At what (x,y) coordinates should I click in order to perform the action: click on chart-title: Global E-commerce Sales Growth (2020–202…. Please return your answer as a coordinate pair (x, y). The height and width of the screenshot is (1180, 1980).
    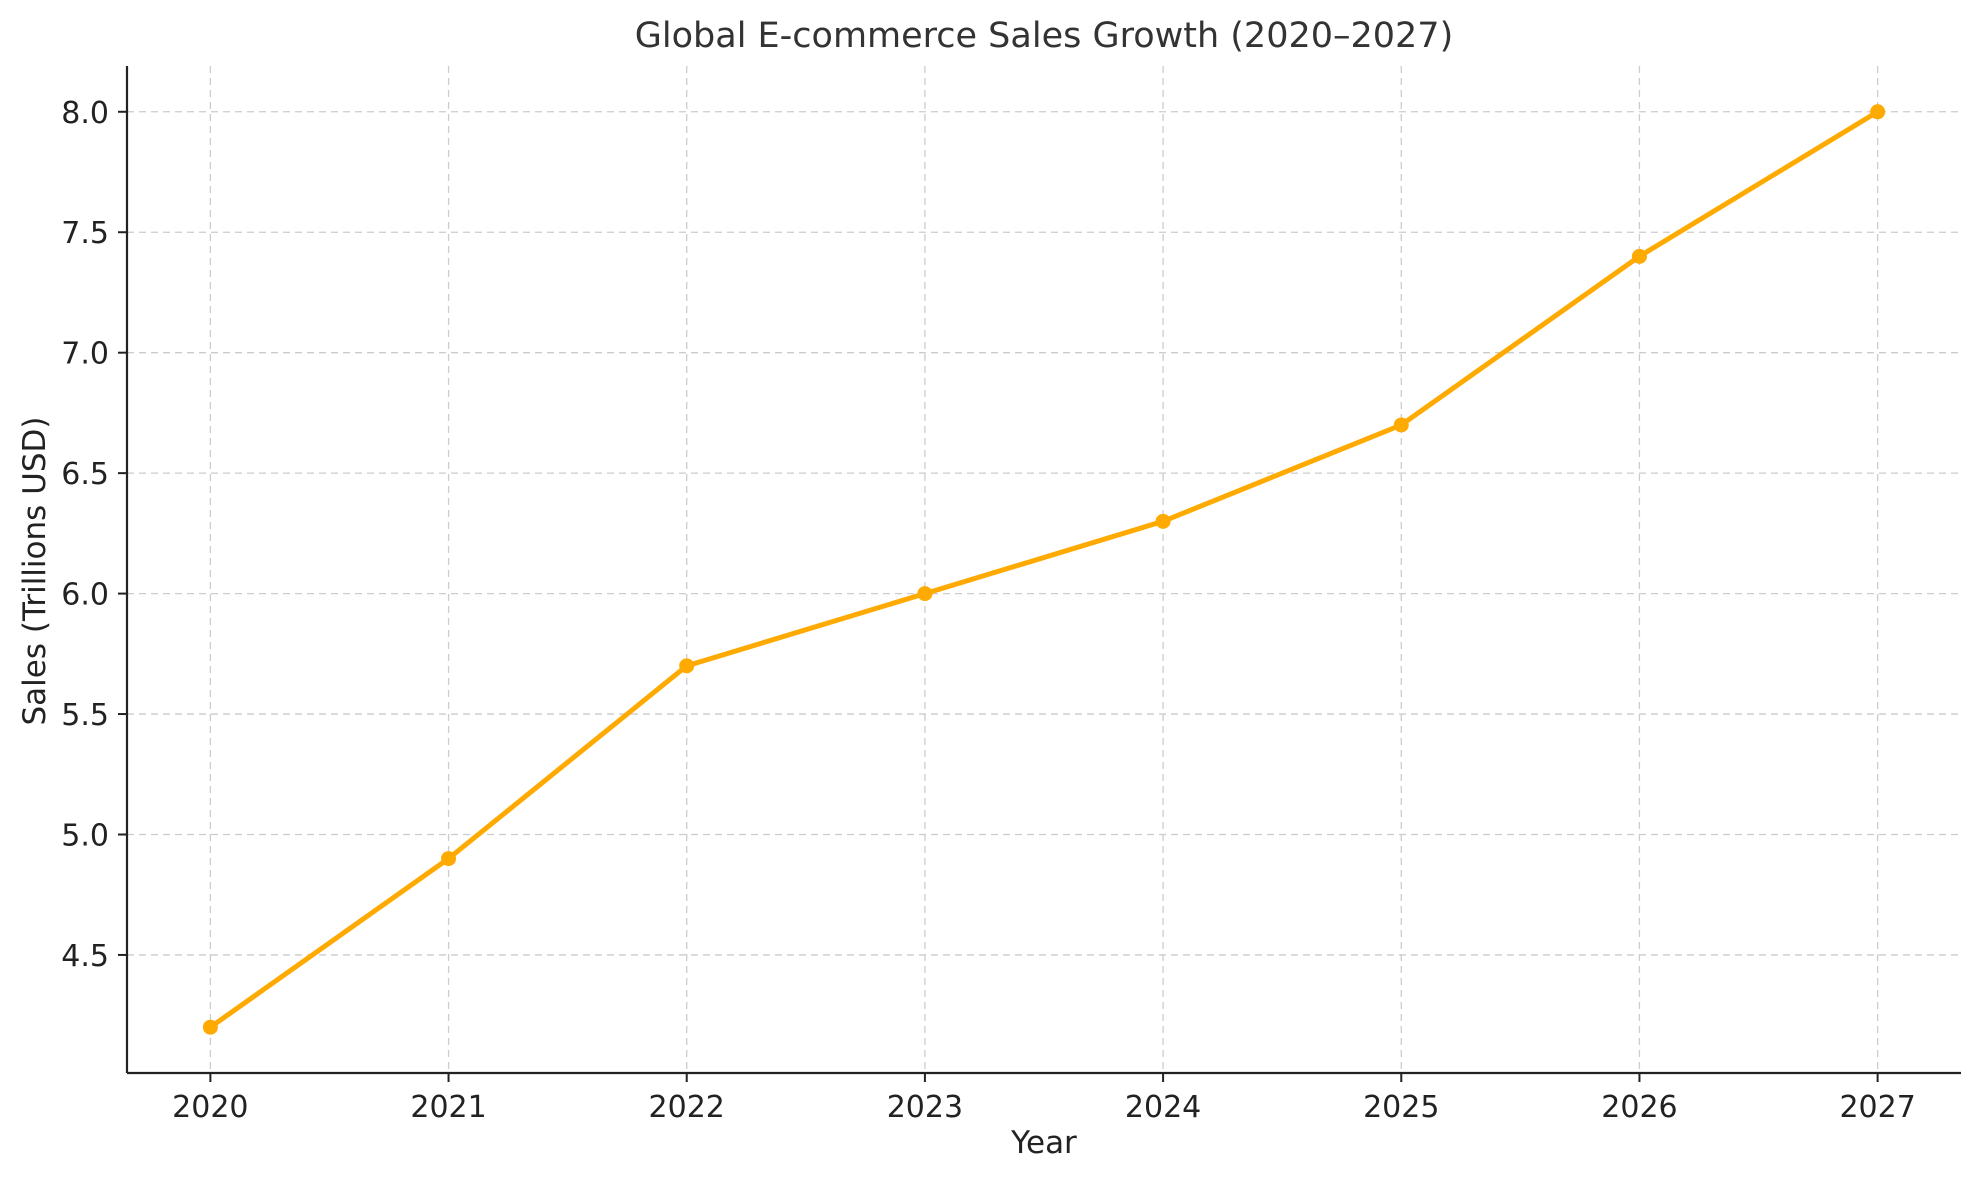
    Looking at the image, I should click on (1044, 36).